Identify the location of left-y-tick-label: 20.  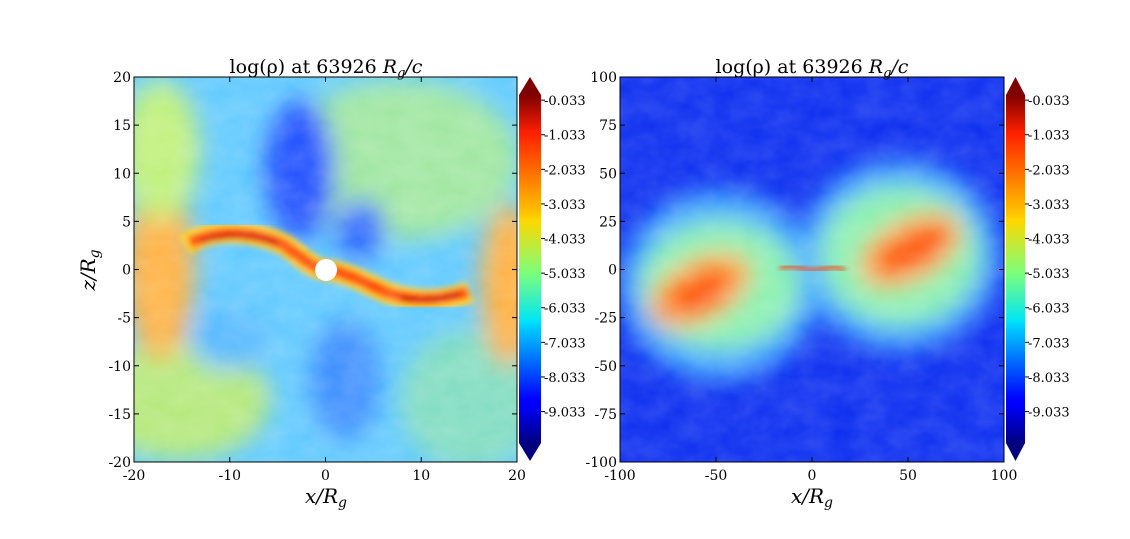
(122, 78).